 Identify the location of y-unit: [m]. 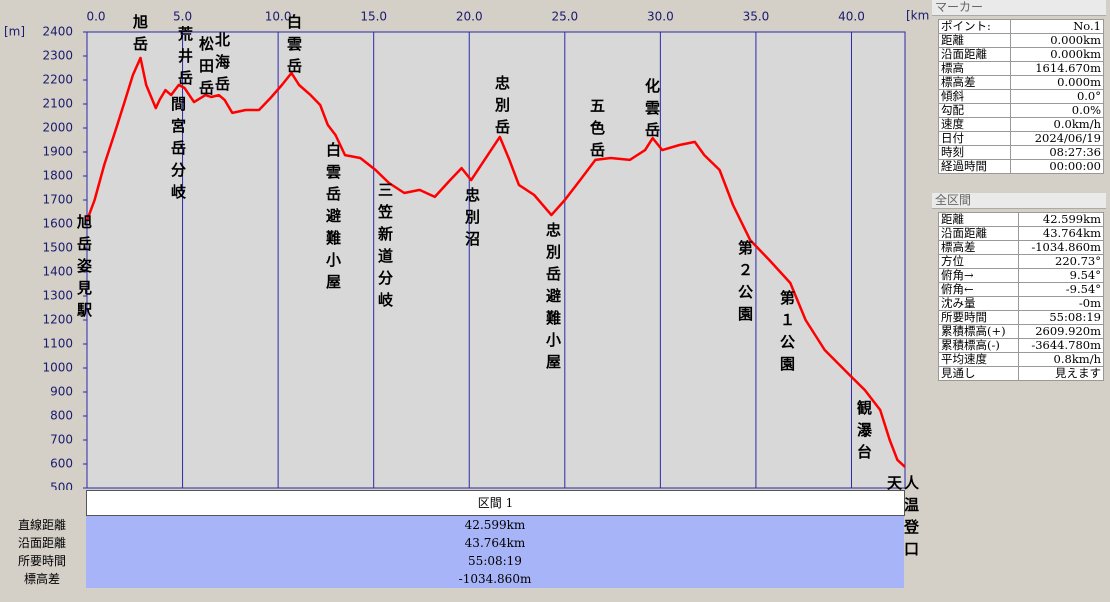
(14, 32).